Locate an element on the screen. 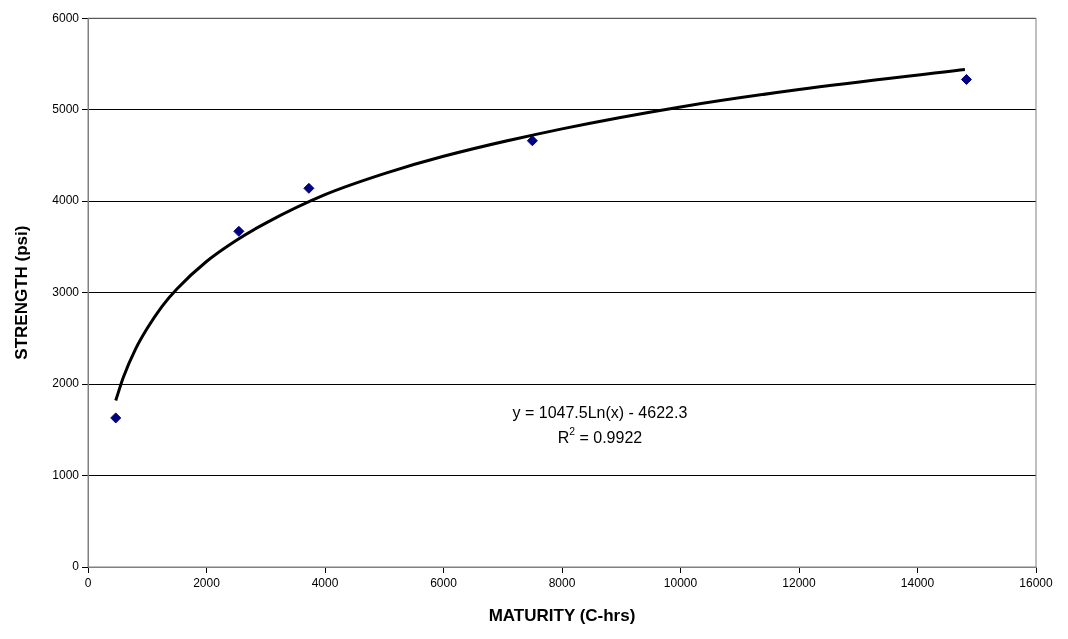 This screenshot has height=639, width=1068. y-tick-label: 6000 is located at coordinates (66, 17).